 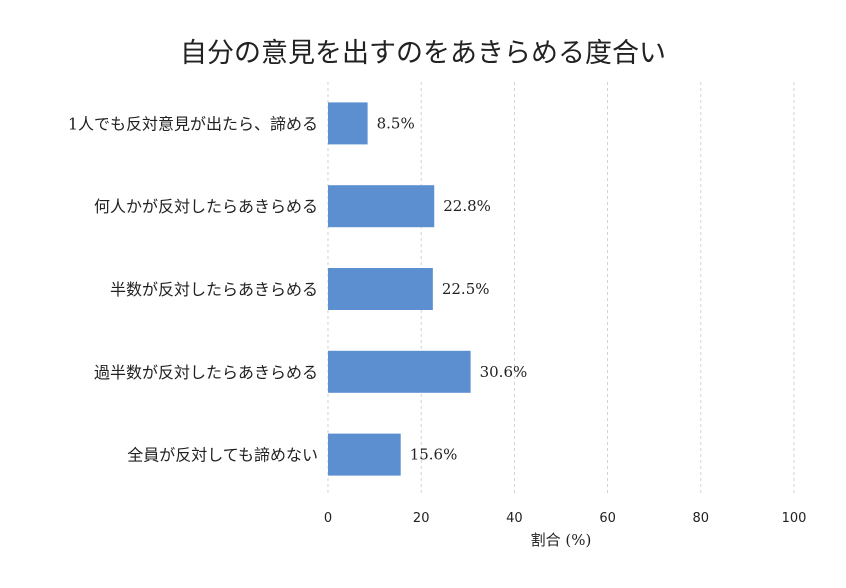 What do you see at coordinates (214, 289) in the screenshot?
I see `category-label-2: 半数が反対したらあきらめる` at bounding box center [214, 289].